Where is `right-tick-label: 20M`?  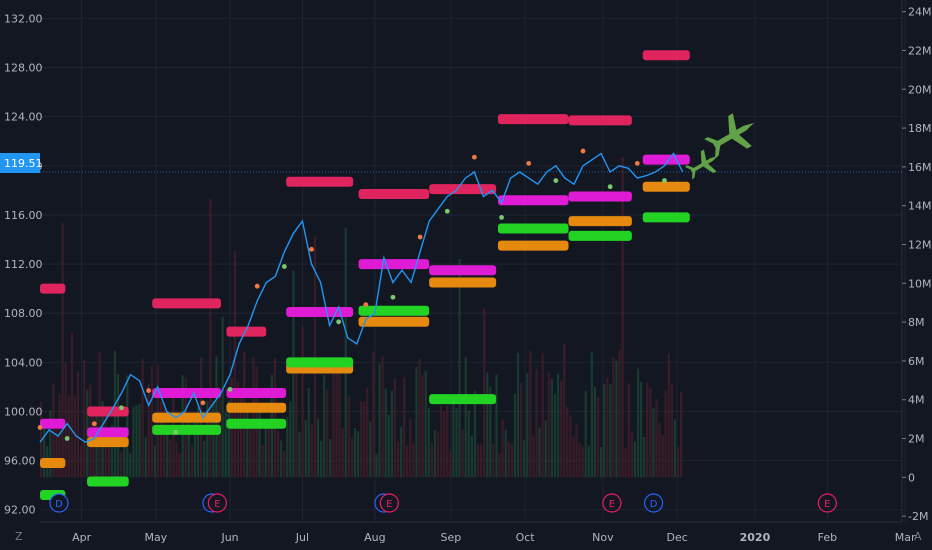
right-tick-label: 20M is located at coordinates (920, 89).